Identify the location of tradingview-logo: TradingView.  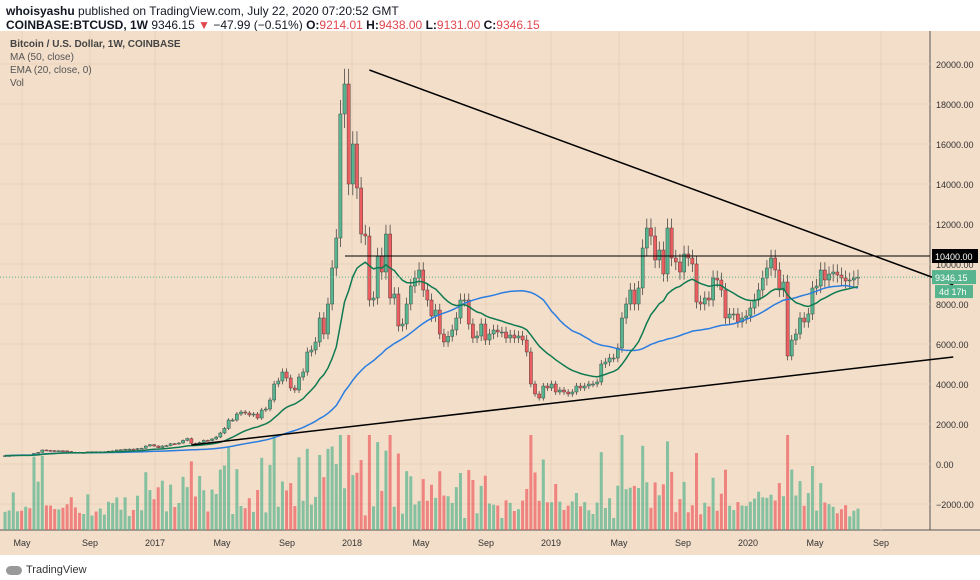
(46, 570).